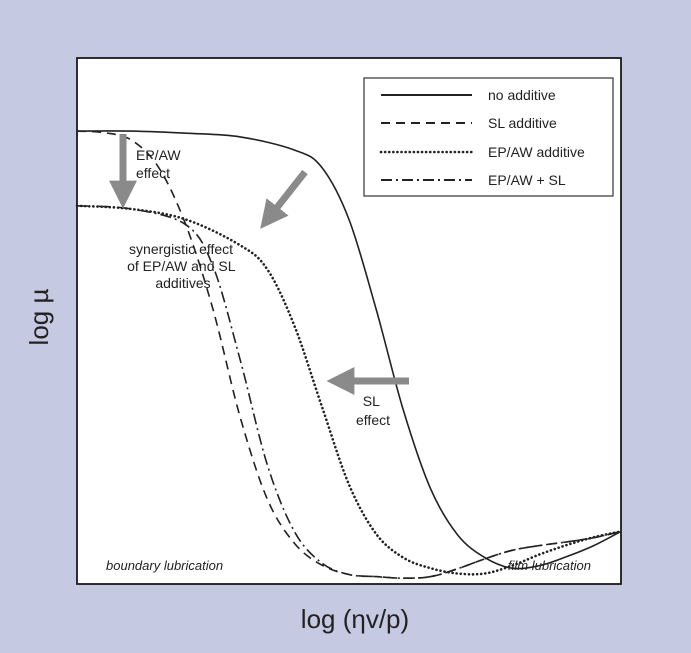 This screenshot has height=653, width=691. I want to click on region-label-film: film lubrication, so click(549, 565).